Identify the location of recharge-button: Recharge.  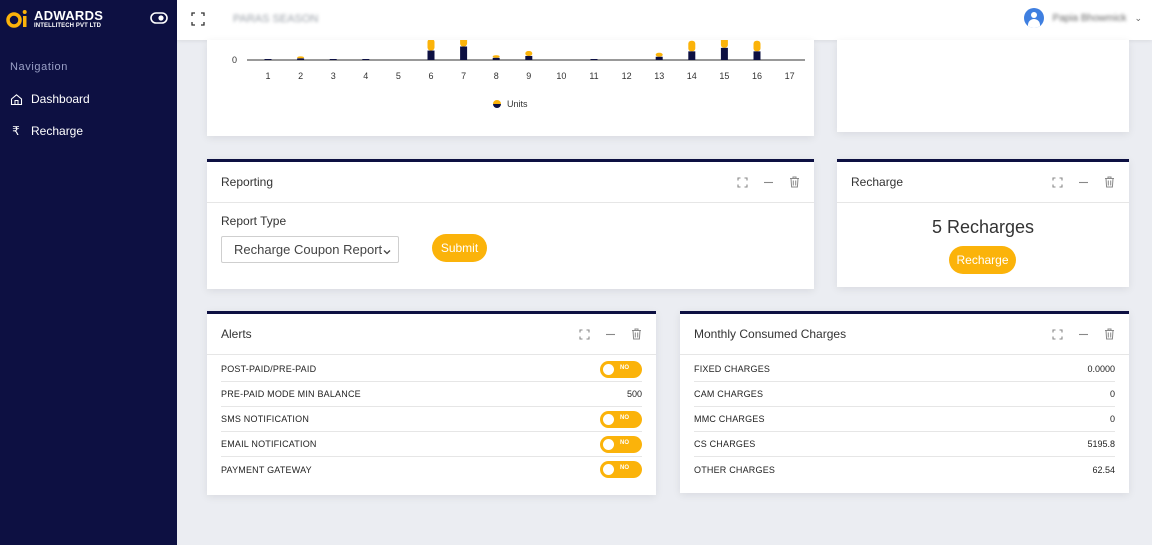
(982, 260).